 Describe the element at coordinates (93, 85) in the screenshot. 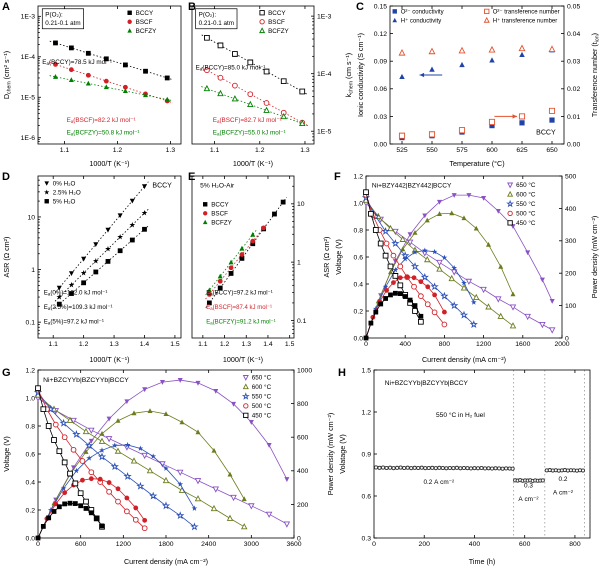

I see `panel-a-chart` at that location.